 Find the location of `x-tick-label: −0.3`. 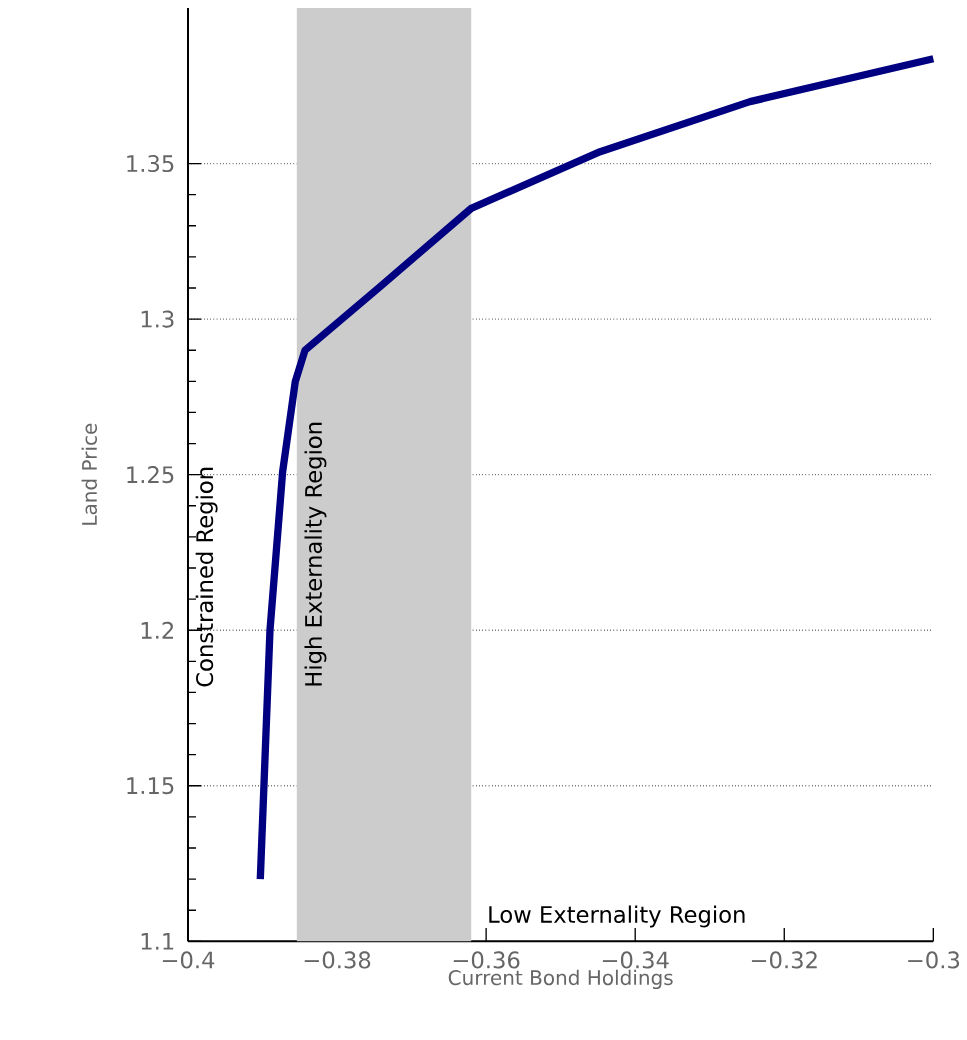

x-tick-label: −0.3 is located at coordinates (934, 960).